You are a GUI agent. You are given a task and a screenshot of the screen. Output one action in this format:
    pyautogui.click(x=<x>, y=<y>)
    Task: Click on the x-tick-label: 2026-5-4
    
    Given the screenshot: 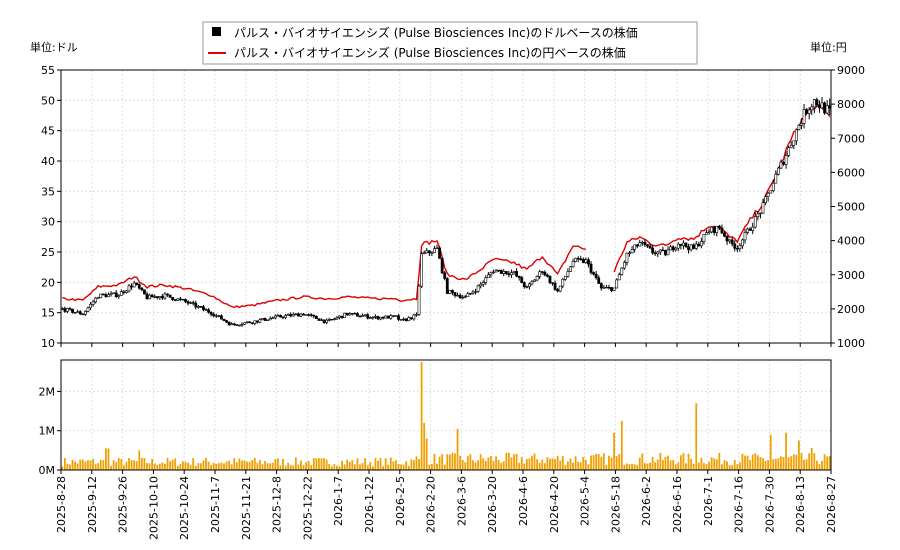 What is the action you would take?
    pyautogui.click(x=585, y=501)
    